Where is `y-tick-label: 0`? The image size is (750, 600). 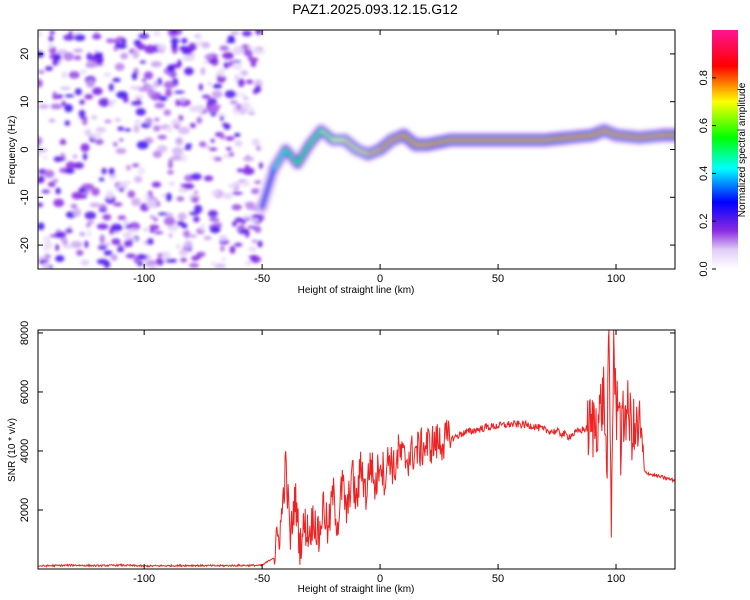 y-tick-label: 0 is located at coordinates (25, 149).